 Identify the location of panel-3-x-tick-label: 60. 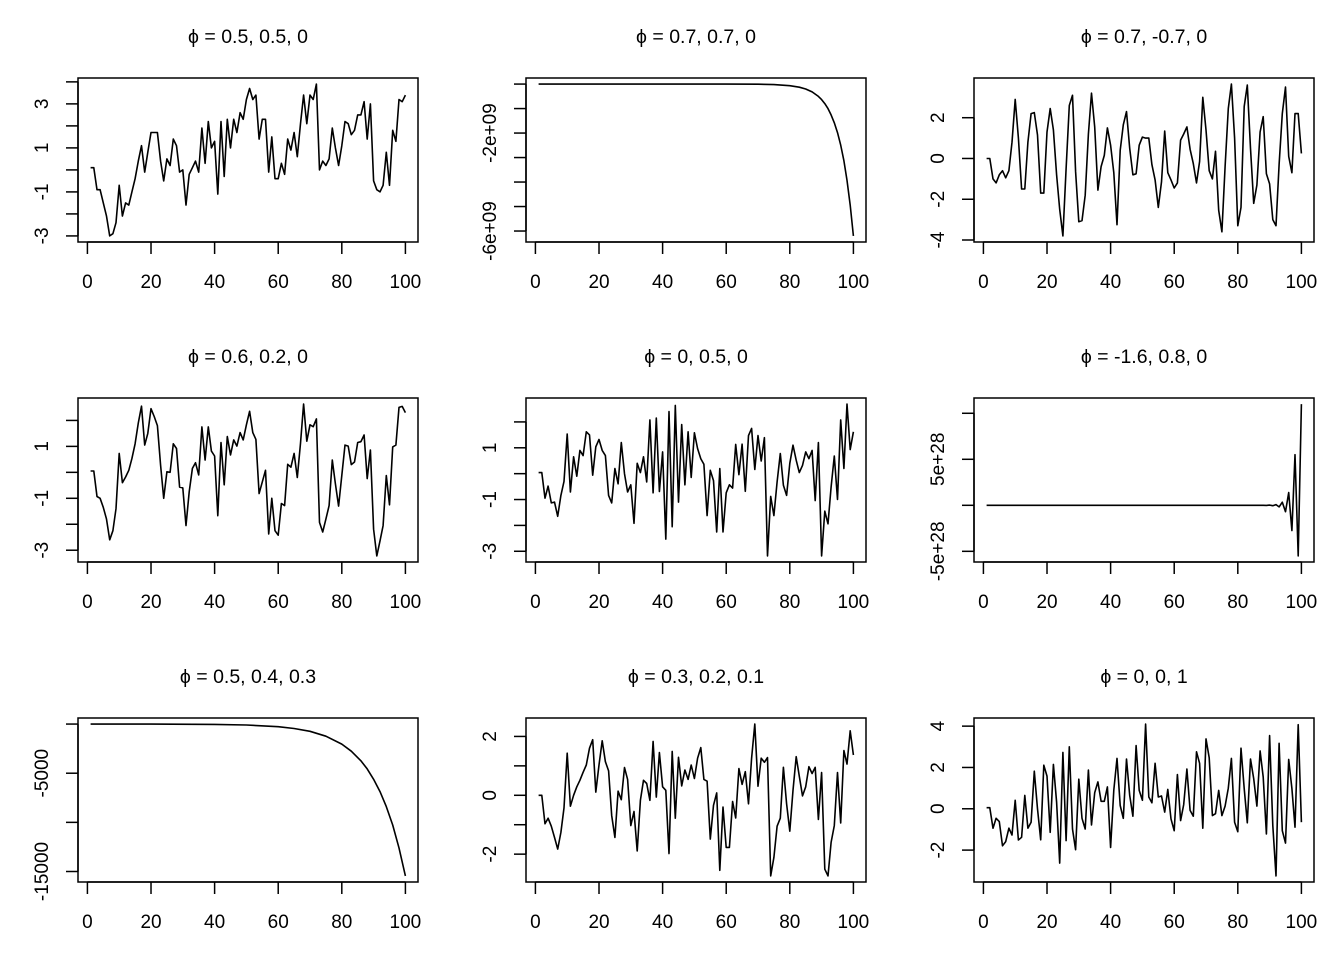
(1174, 282).